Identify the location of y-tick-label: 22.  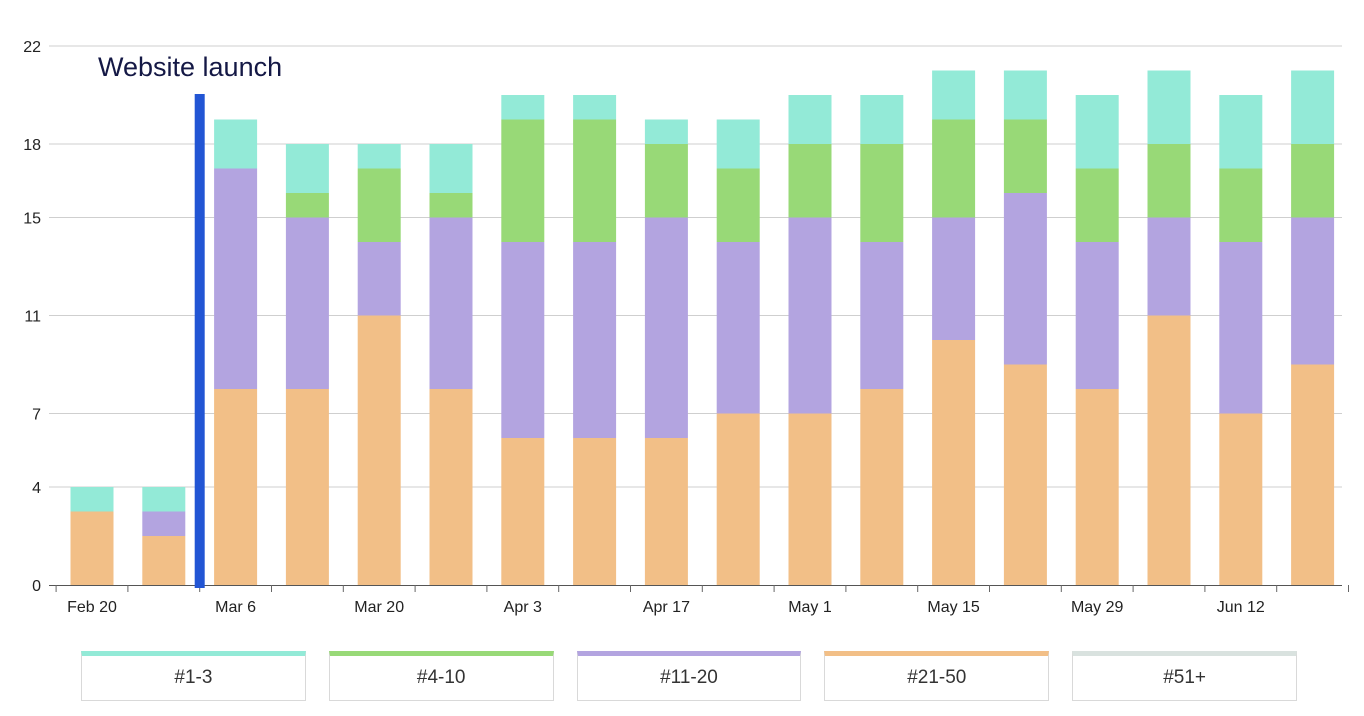
(32, 47).